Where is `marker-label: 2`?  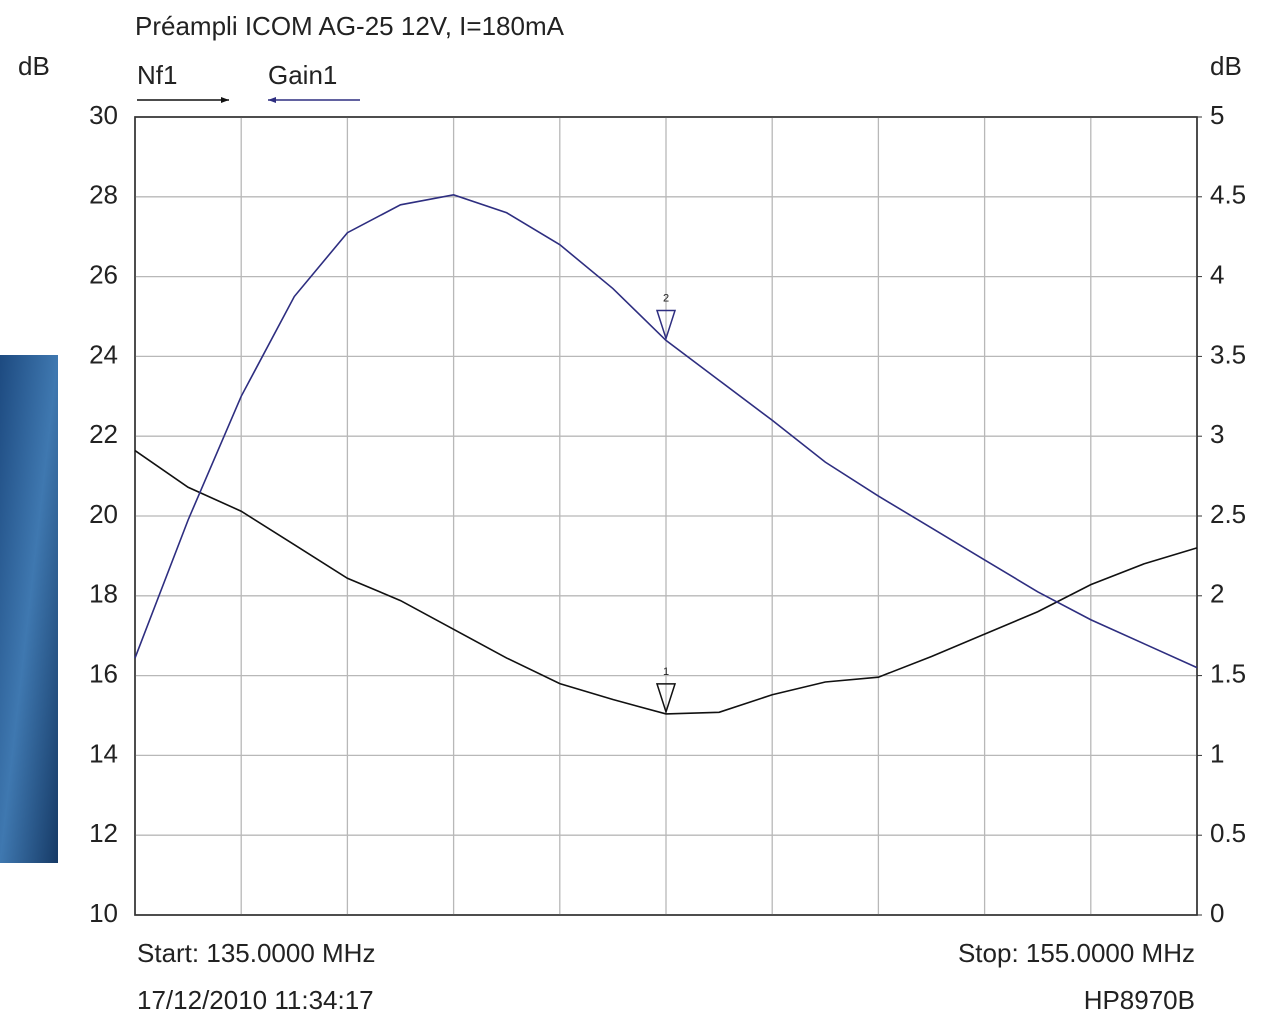 marker-label: 2 is located at coordinates (666, 298).